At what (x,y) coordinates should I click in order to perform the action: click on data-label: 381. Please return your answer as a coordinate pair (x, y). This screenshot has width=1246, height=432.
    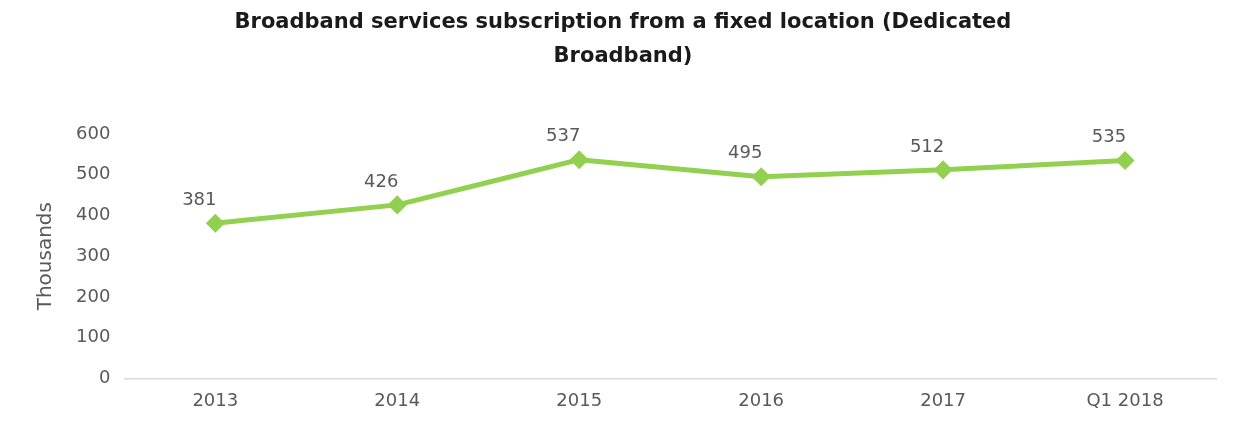
    Looking at the image, I should click on (199, 198).